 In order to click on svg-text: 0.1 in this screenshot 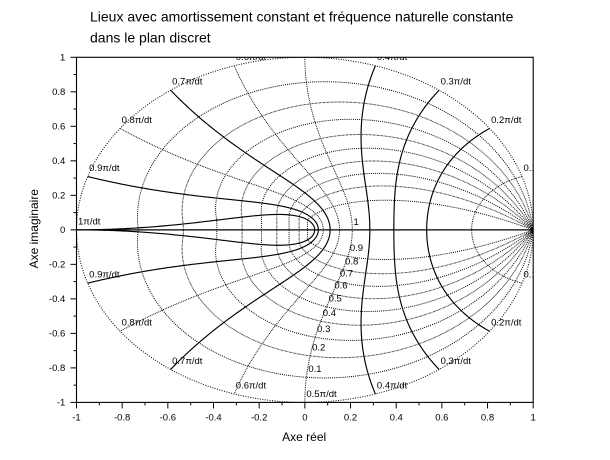, I will do `click(314, 369)`.